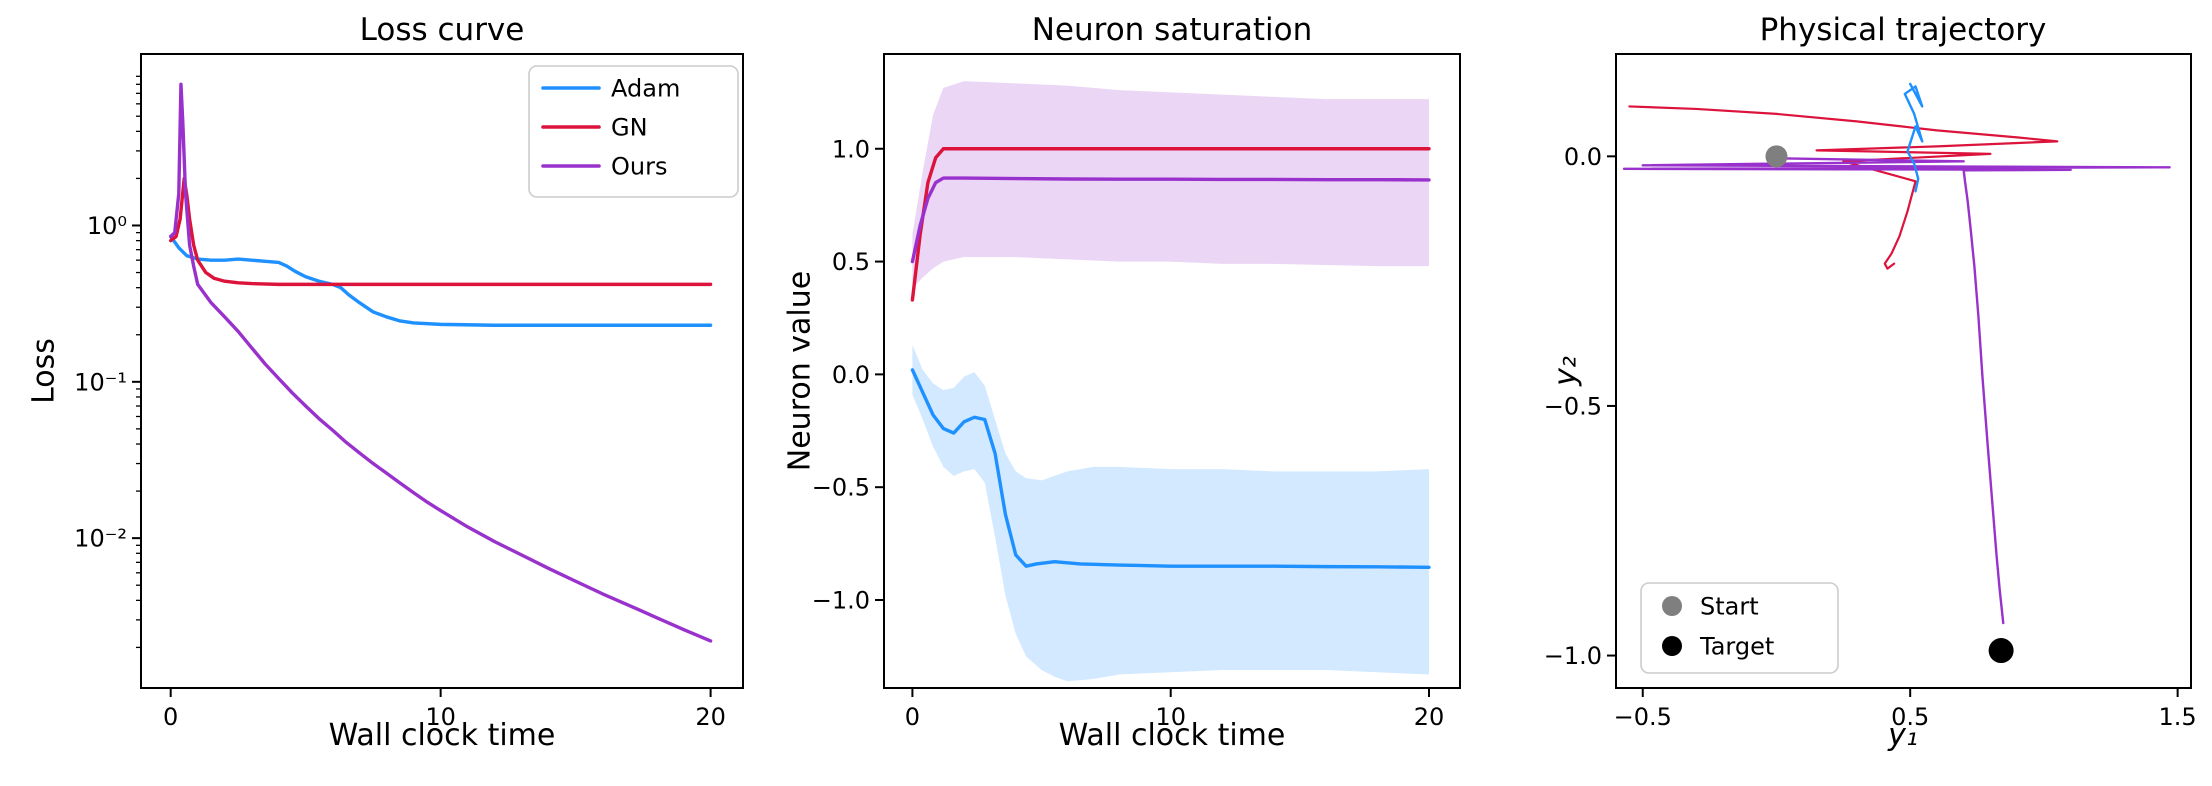 Image resolution: width=2212 pixels, height=786 pixels. I want to click on x-tick-label: −0.5, so click(1643, 717).